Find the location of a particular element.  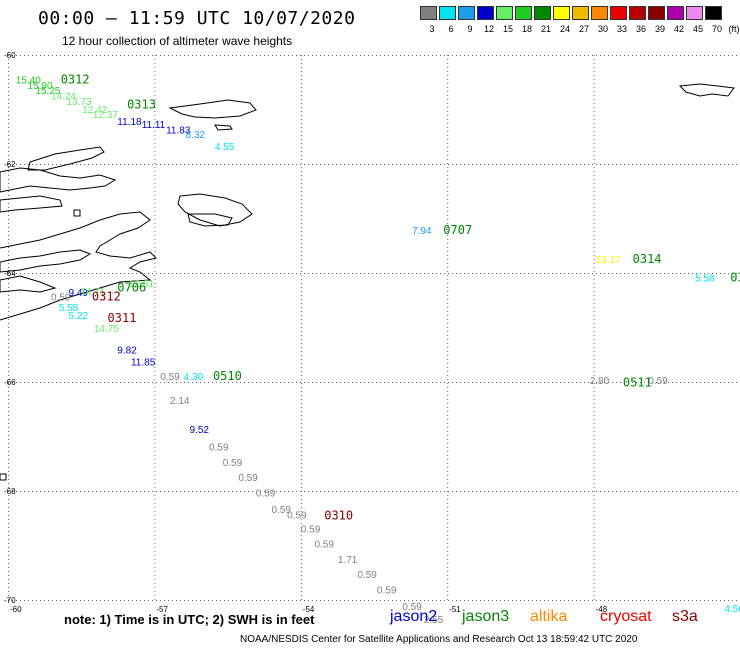

latitude-label: -68 is located at coordinates (10, 491).